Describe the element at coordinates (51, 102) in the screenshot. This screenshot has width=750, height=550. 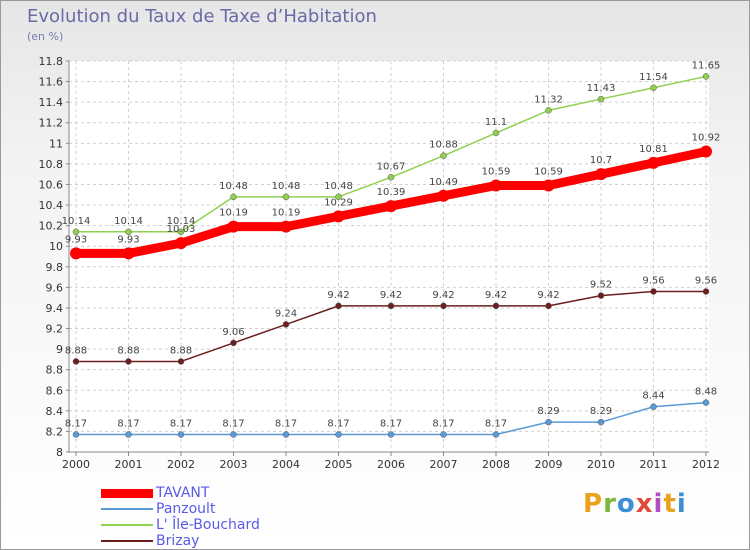
I see `y-tick-label: 11.4` at that location.